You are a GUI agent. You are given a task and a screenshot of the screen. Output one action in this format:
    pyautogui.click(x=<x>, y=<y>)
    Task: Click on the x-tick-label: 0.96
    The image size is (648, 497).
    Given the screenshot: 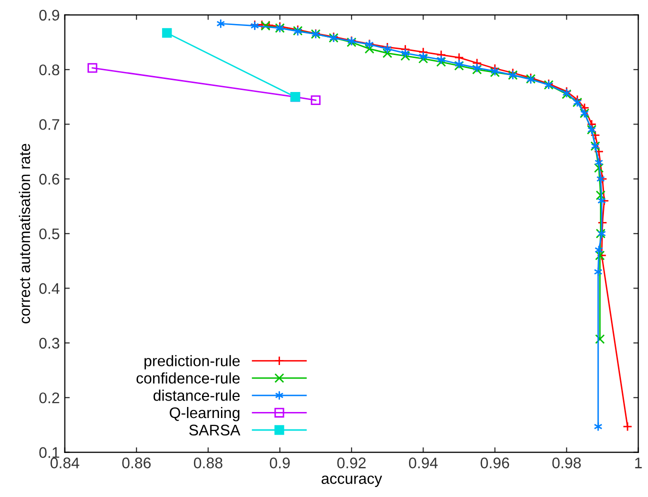 What is the action you would take?
    pyautogui.click(x=495, y=463)
    